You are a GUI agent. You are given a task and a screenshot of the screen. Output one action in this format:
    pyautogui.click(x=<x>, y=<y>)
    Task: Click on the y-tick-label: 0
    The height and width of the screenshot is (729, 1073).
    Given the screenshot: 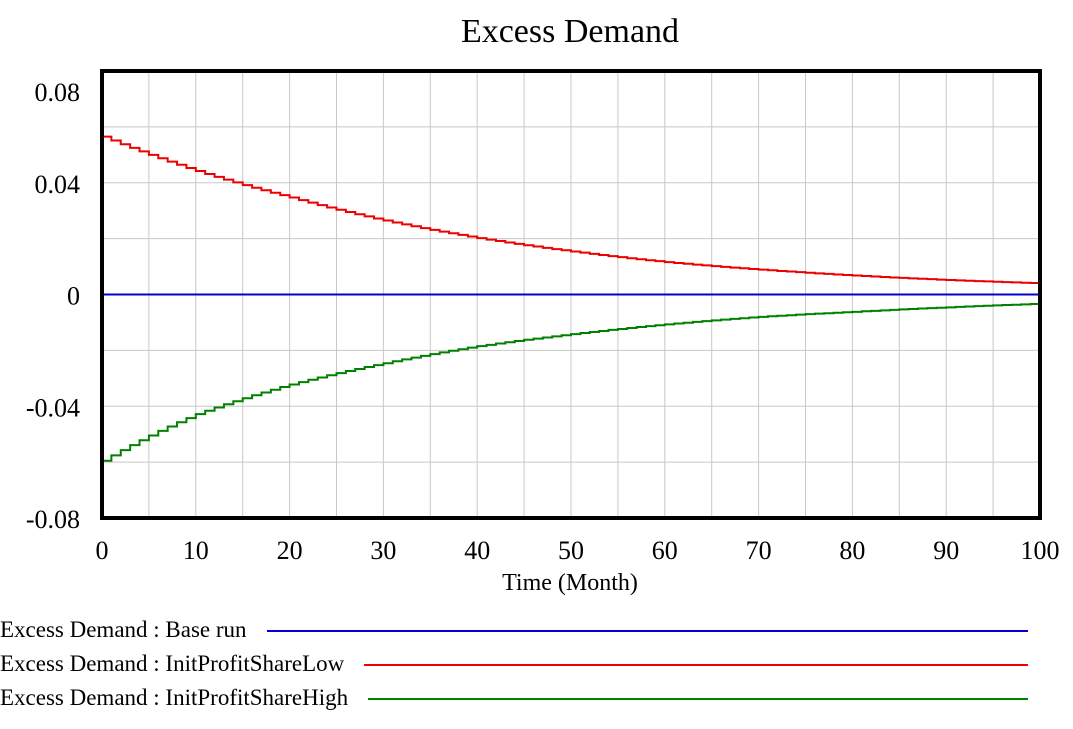 What is the action you would take?
    pyautogui.click(x=73, y=296)
    